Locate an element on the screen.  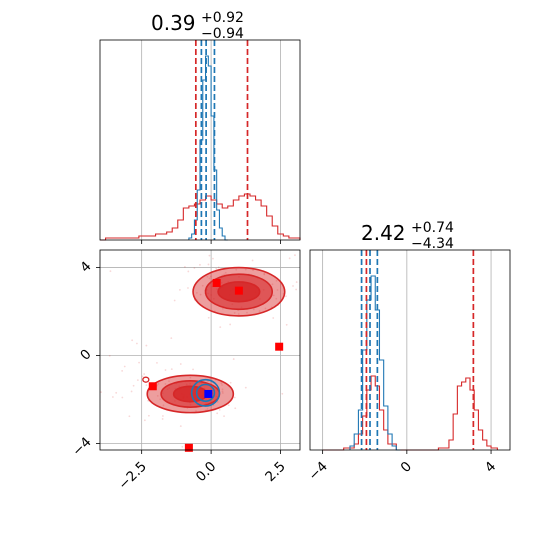
p3-xtick-label-0: −4 is located at coordinates (317, 471).